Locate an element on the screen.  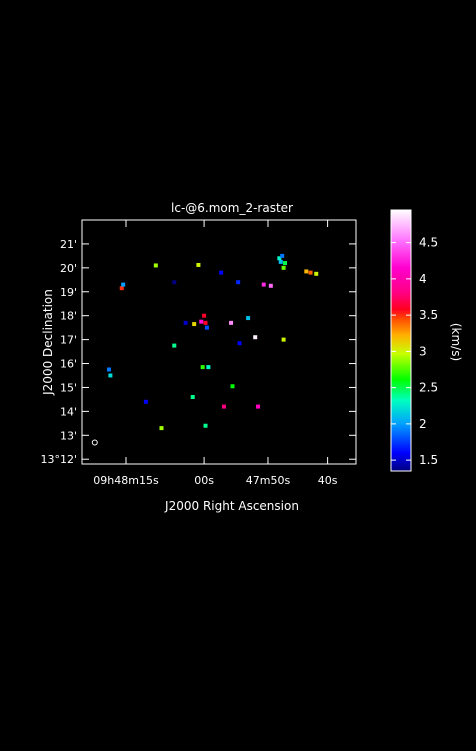
y-tick-label: 15' is located at coordinates (68, 387).